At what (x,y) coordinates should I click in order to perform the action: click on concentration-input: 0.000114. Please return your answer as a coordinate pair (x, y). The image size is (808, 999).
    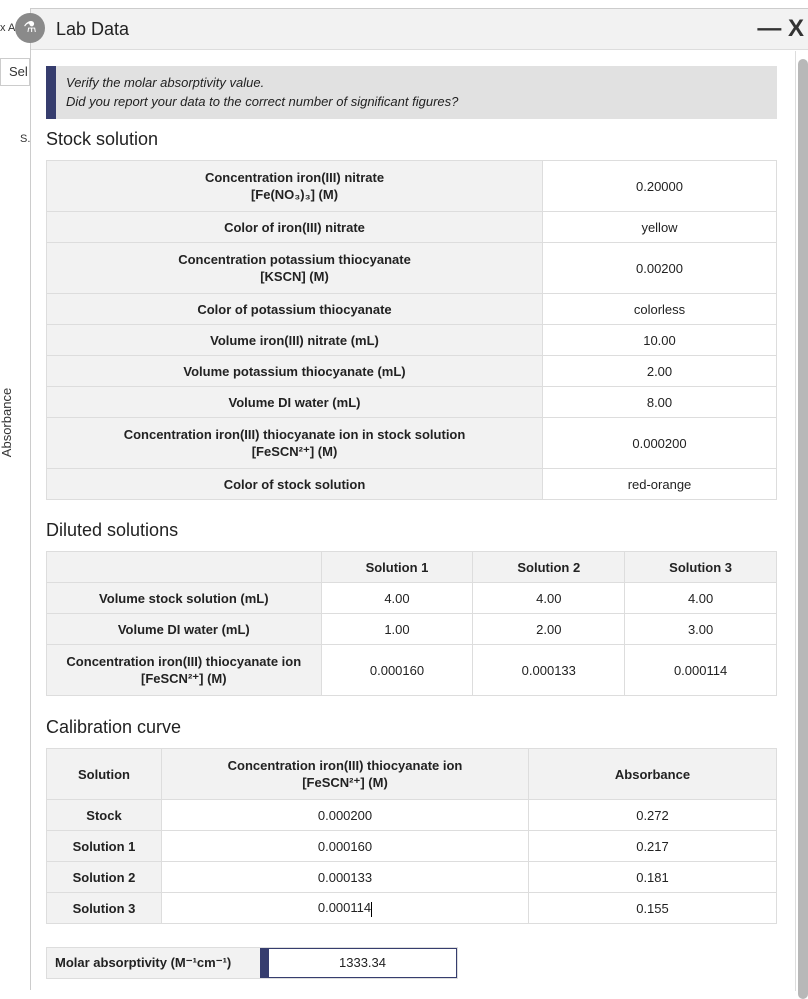
    Looking at the image, I should click on (345, 908).